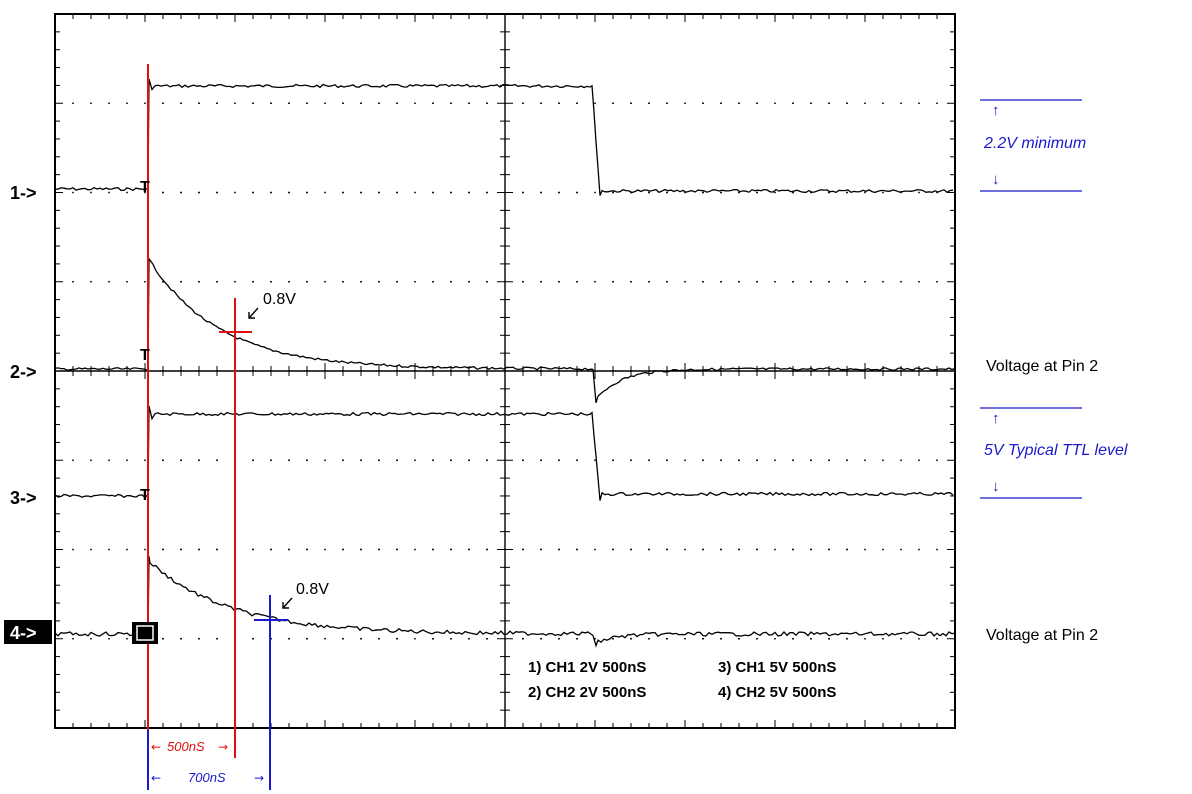 This screenshot has height=794, width=1192. Describe the element at coordinates (156, 778) in the screenshot. I see `interval-700-arrow-left: ←` at that location.